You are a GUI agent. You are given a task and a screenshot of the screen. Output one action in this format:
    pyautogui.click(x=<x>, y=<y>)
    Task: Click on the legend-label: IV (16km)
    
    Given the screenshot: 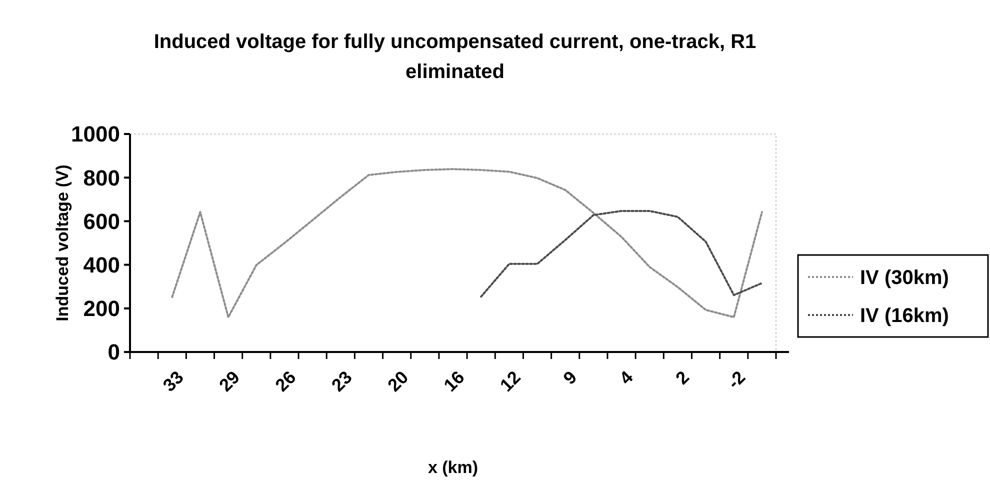 What is the action you would take?
    pyautogui.click(x=904, y=316)
    